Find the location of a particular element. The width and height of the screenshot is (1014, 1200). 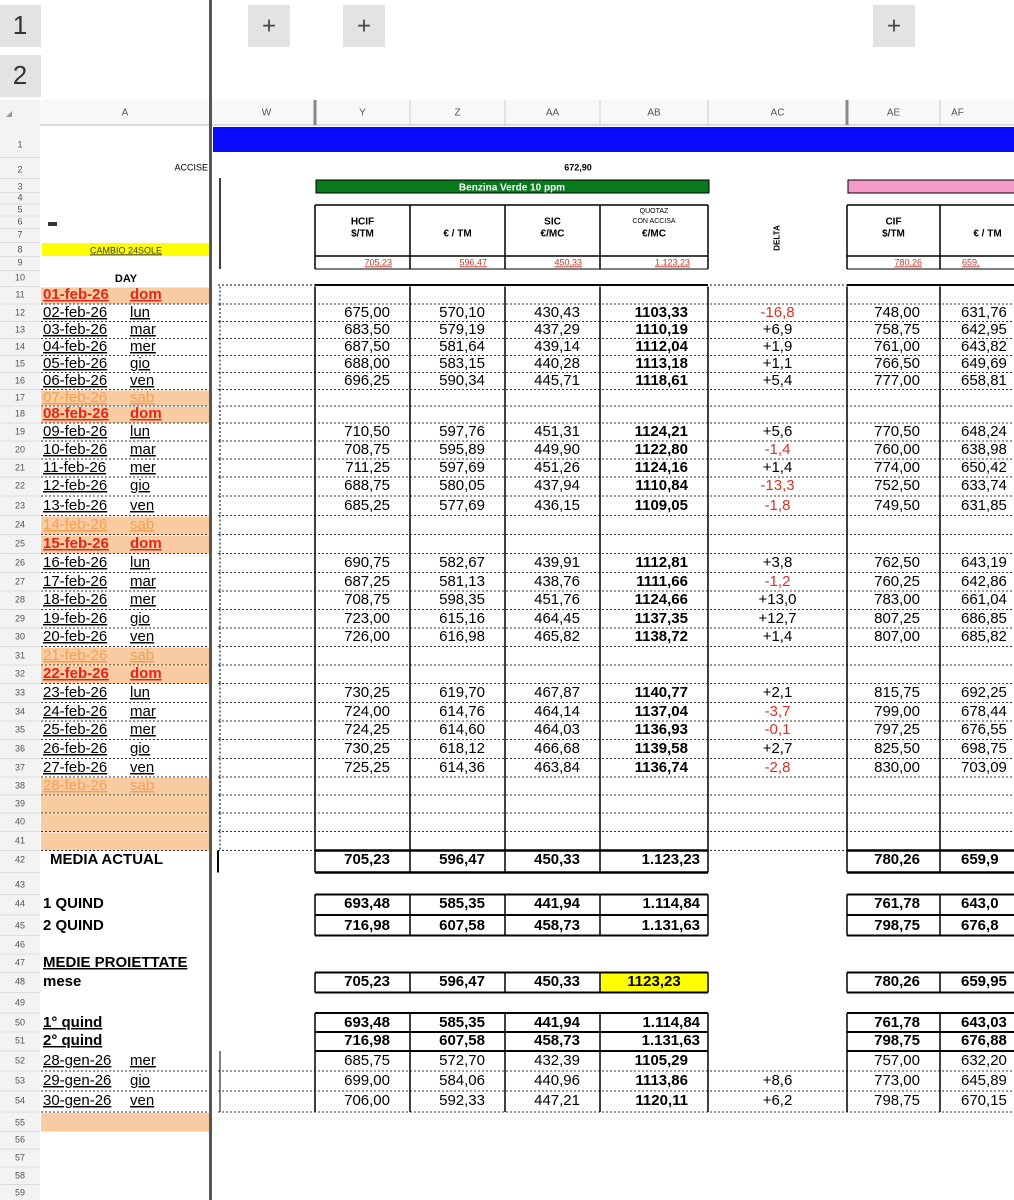

date-cell: 23-feb-26 is located at coordinates (75, 692).